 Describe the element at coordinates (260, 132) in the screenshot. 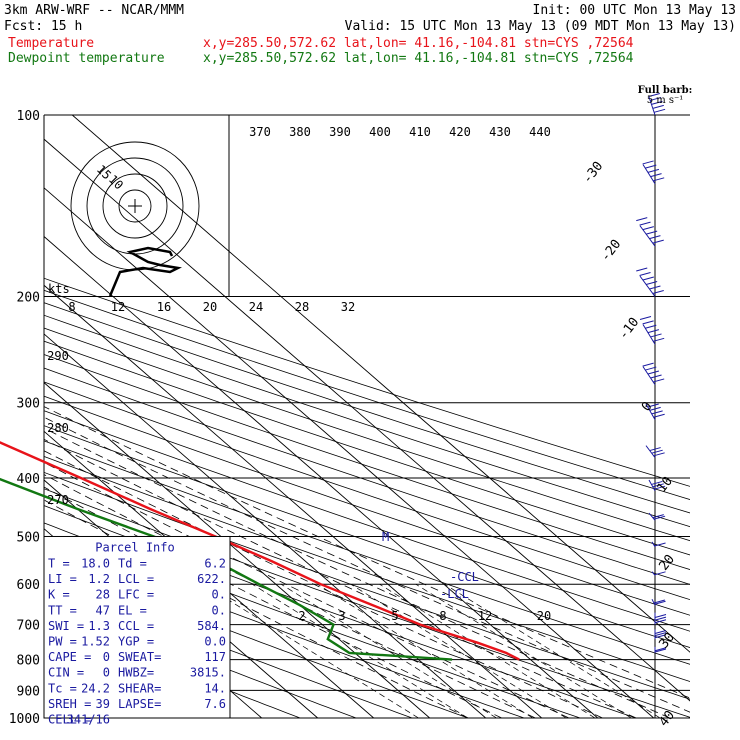

I see `theta-label: 370` at that location.